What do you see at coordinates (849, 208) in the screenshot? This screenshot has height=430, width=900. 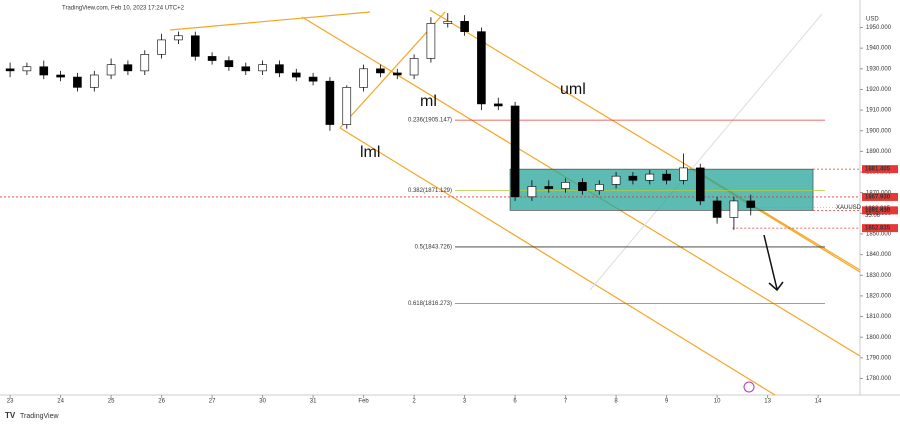 I see `series-name: XAUUSD` at bounding box center [849, 208].